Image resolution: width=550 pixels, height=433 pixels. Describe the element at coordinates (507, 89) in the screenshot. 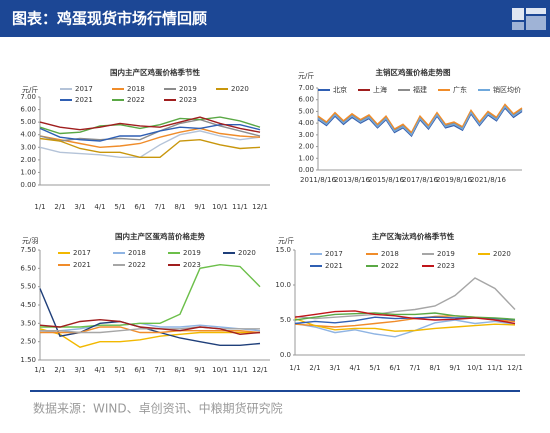

I see `legend-label: 销区均价` at that location.